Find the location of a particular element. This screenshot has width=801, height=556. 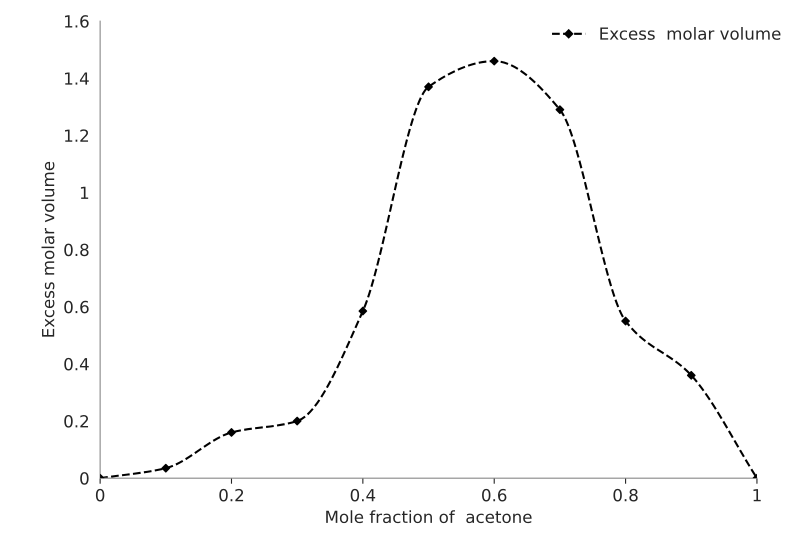

x-tick-label: 1 is located at coordinates (757, 495).